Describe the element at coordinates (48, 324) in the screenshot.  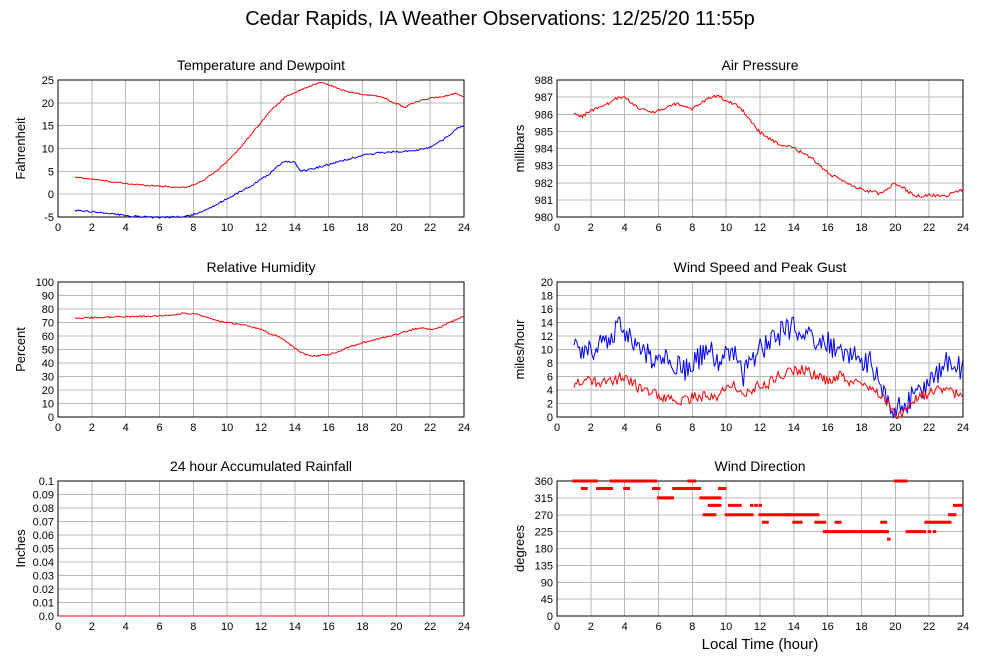
I see `y-tick-label: 70` at that location.